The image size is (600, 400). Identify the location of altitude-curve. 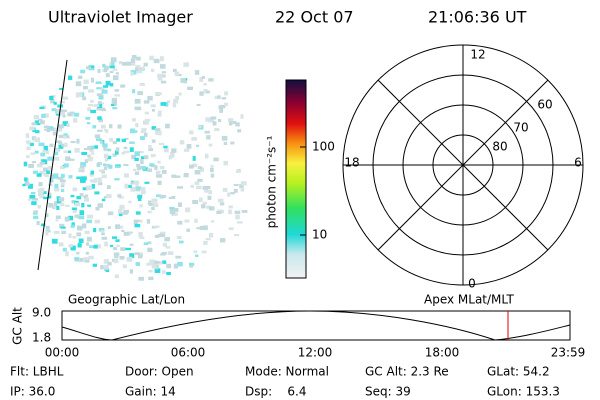
(316, 325).